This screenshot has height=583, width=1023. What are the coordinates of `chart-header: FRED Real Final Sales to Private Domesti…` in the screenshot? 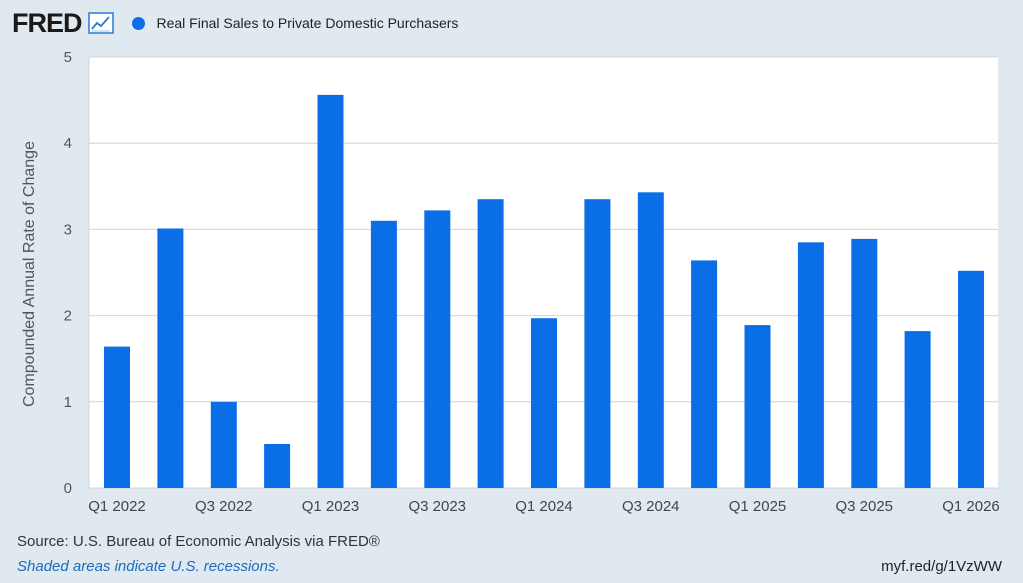 It's located at (235, 23).